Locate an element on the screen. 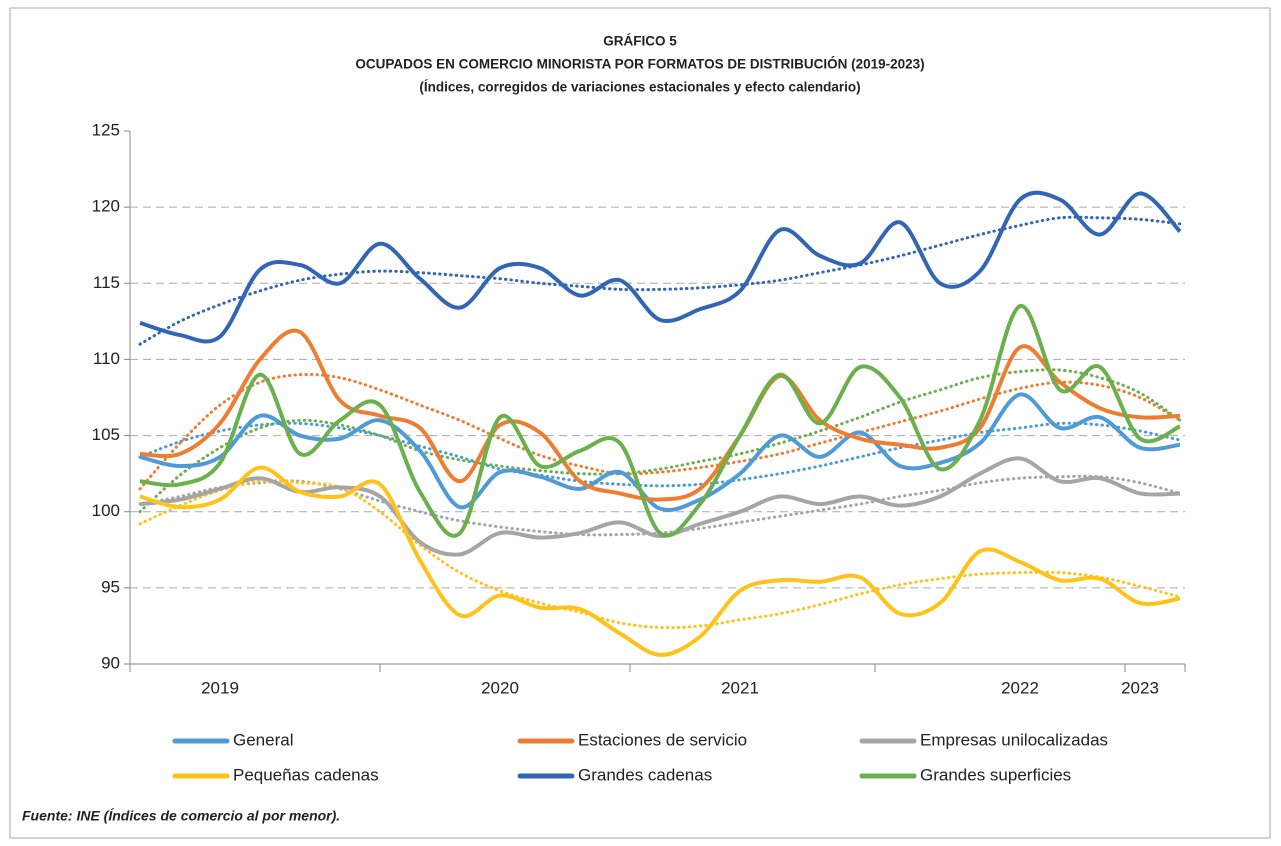 This screenshot has height=846, width=1281. legend-label: Grandes superficies is located at coordinates (995, 774).